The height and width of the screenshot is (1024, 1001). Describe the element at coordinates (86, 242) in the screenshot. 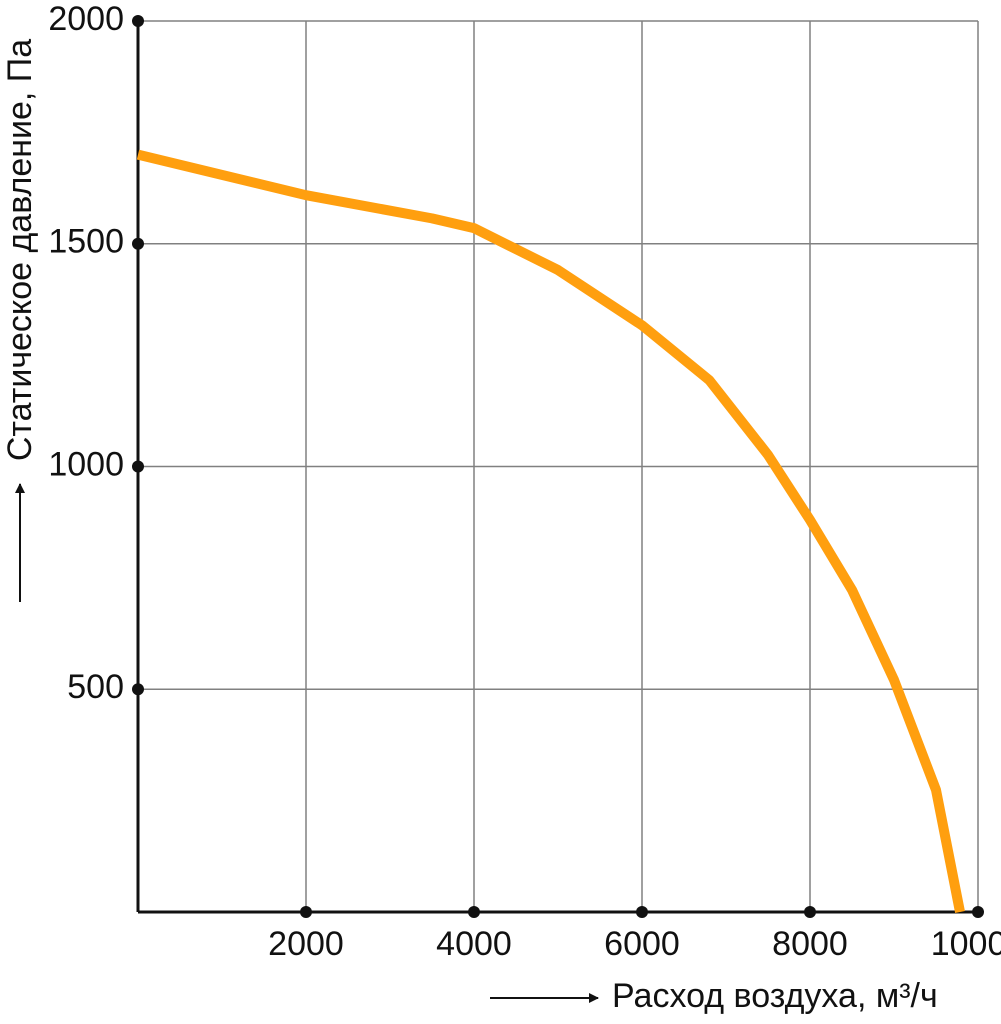

I see `y-tick-label: 1500` at that location.